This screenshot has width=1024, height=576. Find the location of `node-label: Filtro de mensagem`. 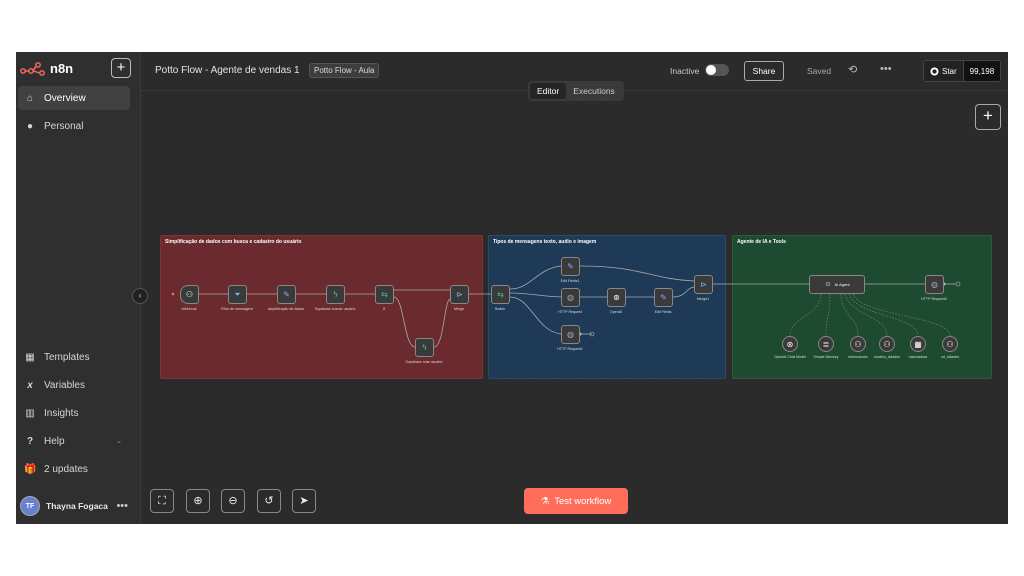

node-label: Filtro de mensagem is located at coordinates (237, 309).